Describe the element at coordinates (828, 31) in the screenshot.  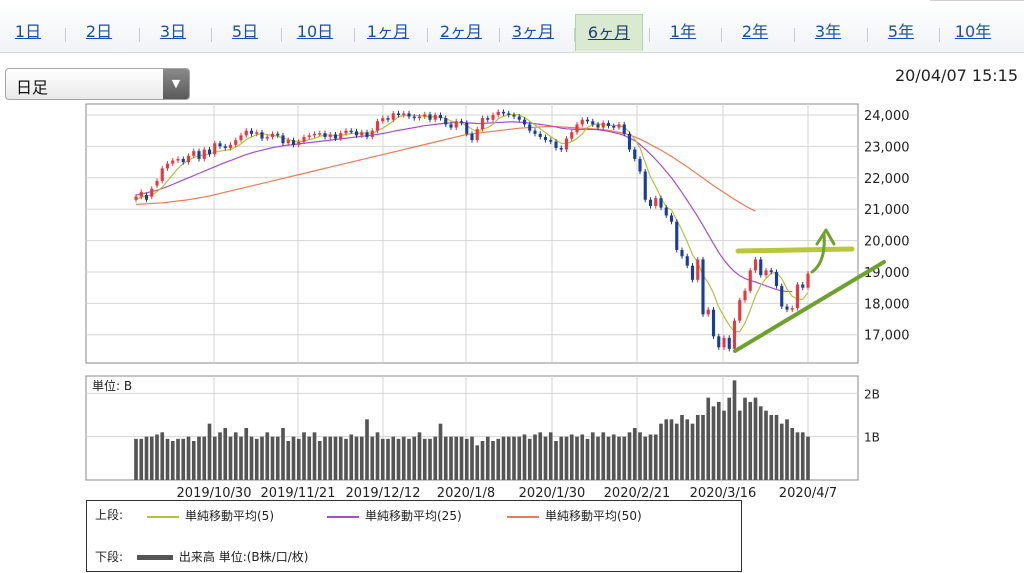
I see `tab-12: 3年` at that location.